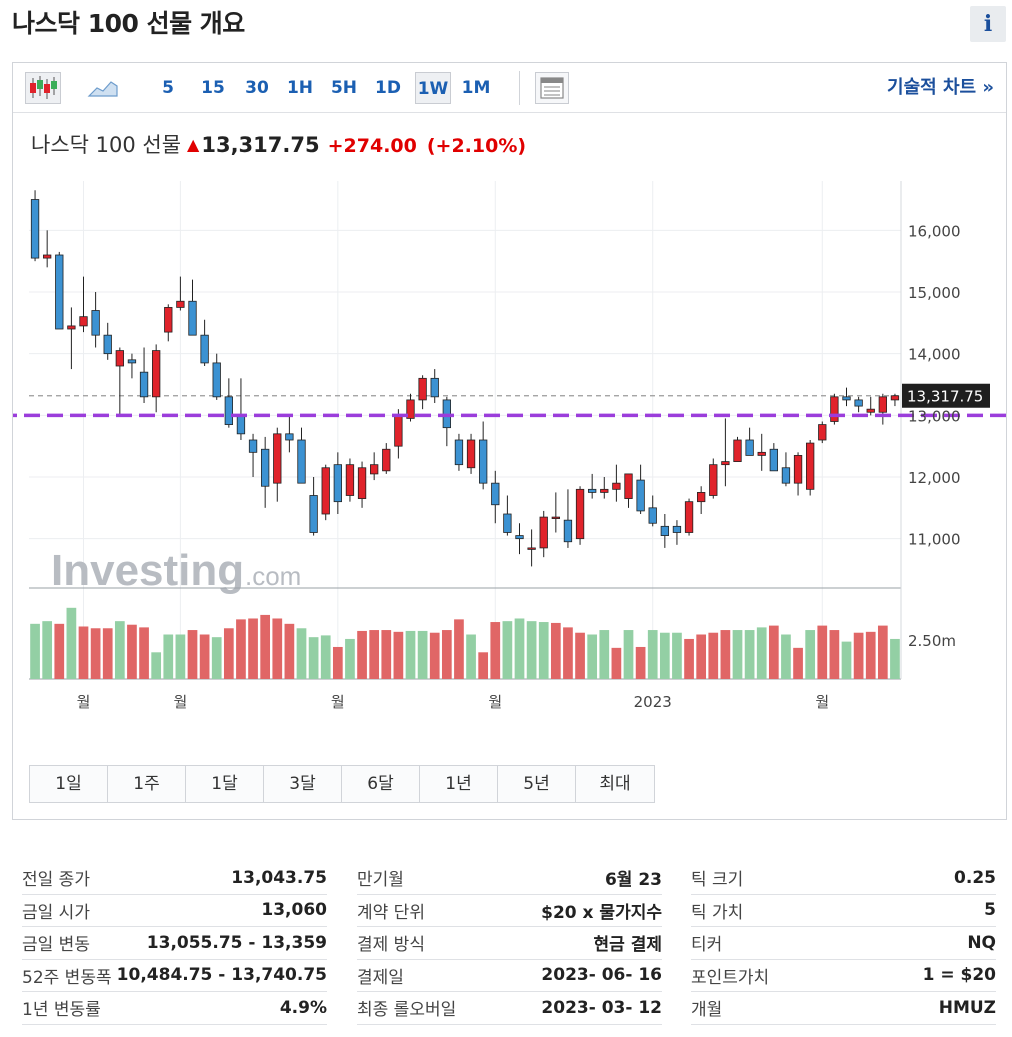 This screenshot has width=1012, height=1037. What do you see at coordinates (381, 784) in the screenshot?
I see `range-6mo: 6달` at bounding box center [381, 784].